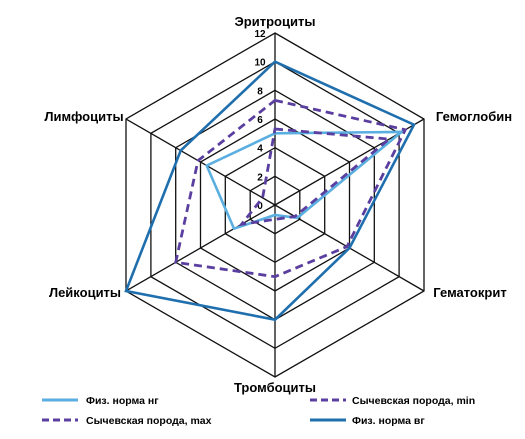  Describe the element at coordinates (260, 177) in the screenshot. I see `tick-label: 2` at that location.